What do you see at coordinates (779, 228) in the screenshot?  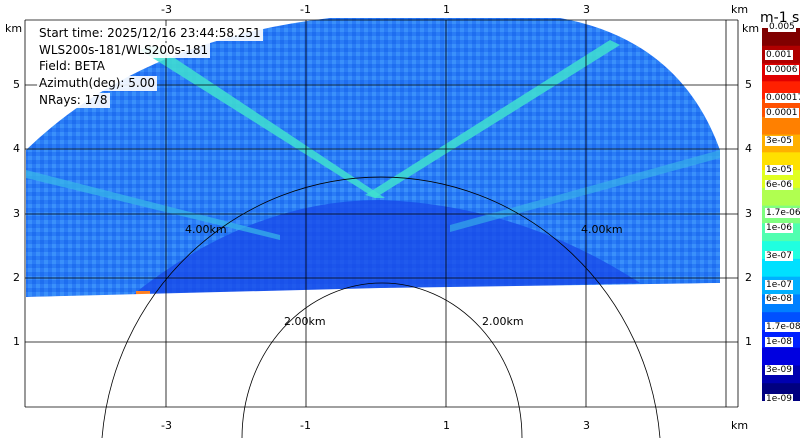 I see `colorbar-label: 1e-06` at bounding box center [779, 228].